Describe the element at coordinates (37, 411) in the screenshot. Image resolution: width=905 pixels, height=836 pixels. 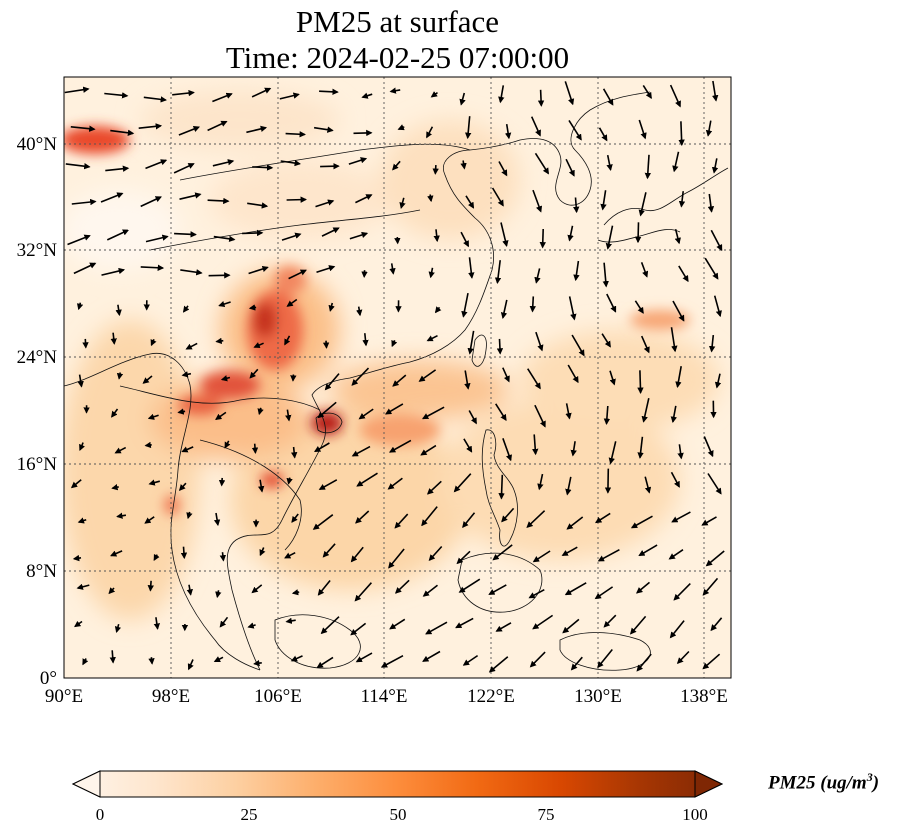
I see `lat-tick-labels: 0° 8°N 16°N 24°N 32°N 40°N` at that location.